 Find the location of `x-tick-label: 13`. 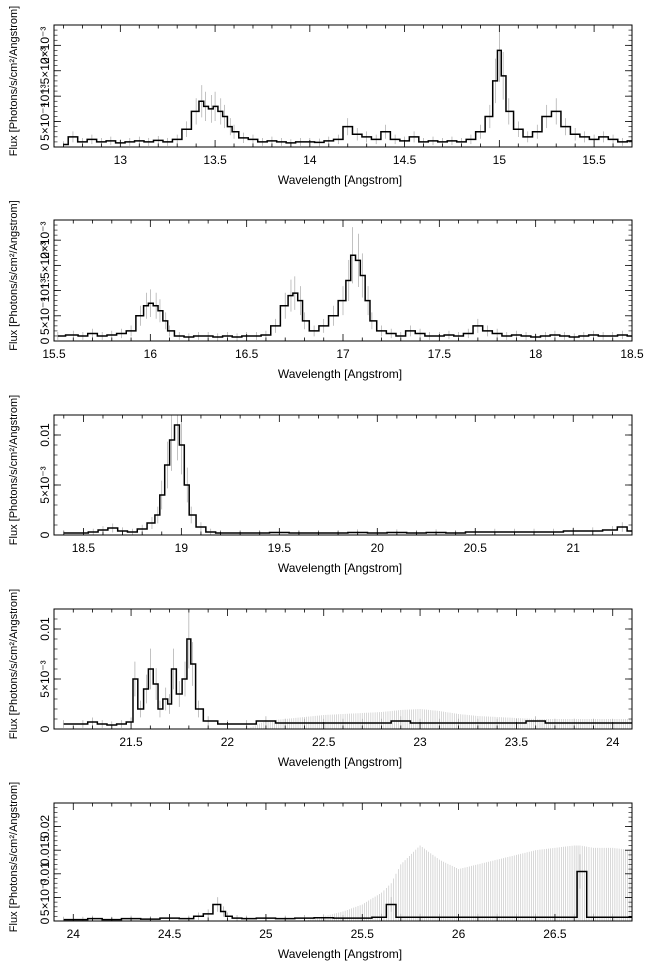

x-tick-label: 13 is located at coordinates (121, 160).